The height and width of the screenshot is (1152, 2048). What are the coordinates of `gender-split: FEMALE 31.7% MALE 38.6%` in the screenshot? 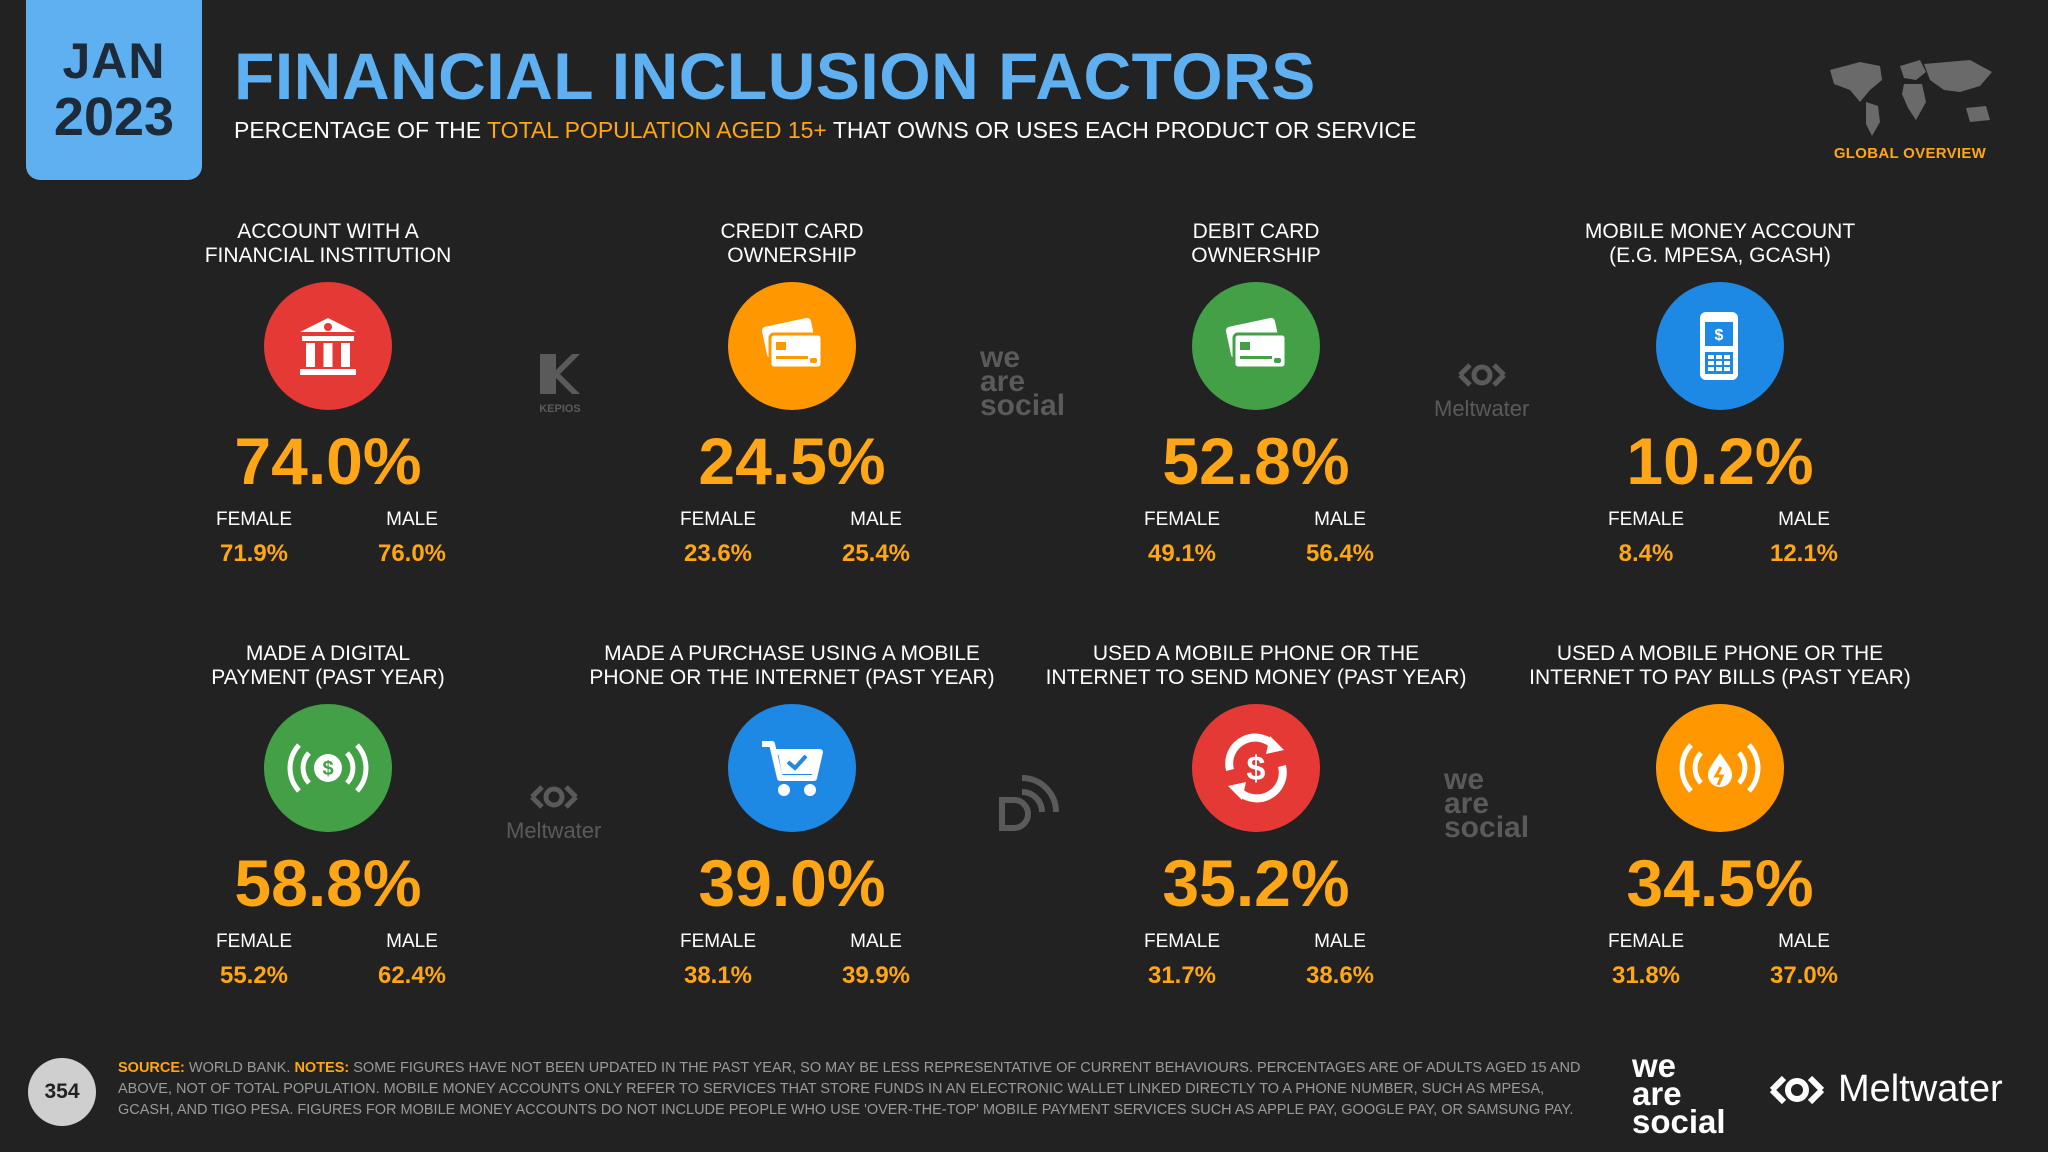 It's located at (1256, 970).